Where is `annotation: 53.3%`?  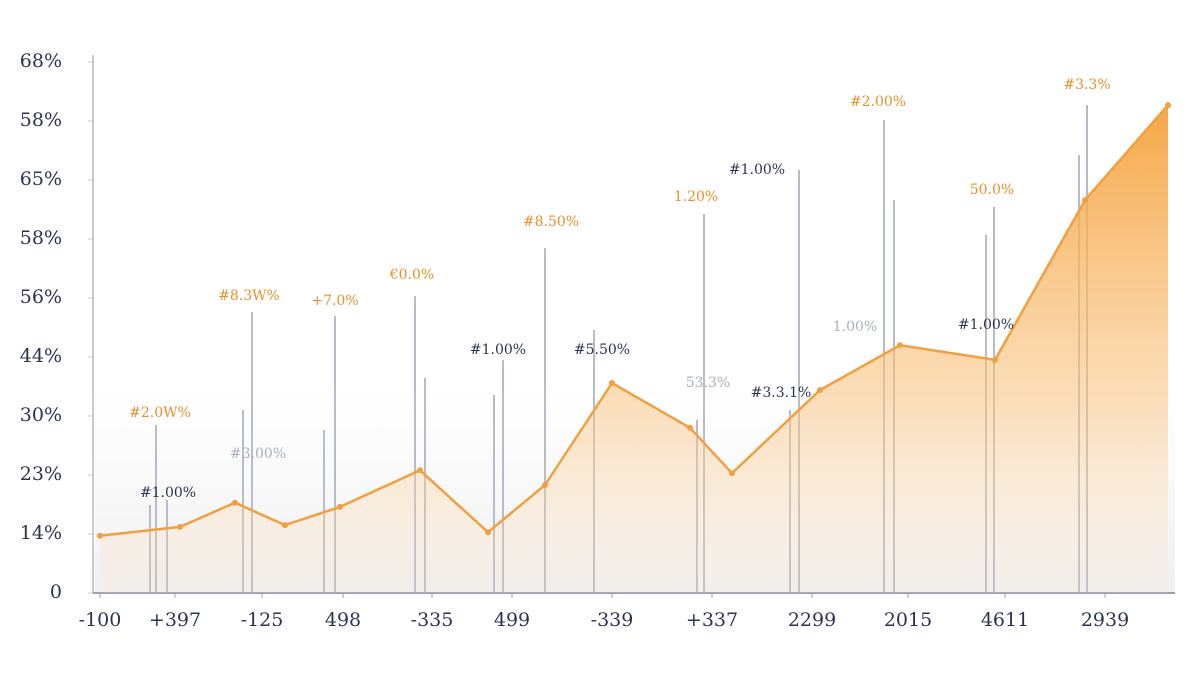
annotation: 53.3% is located at coordinates (708, 383).